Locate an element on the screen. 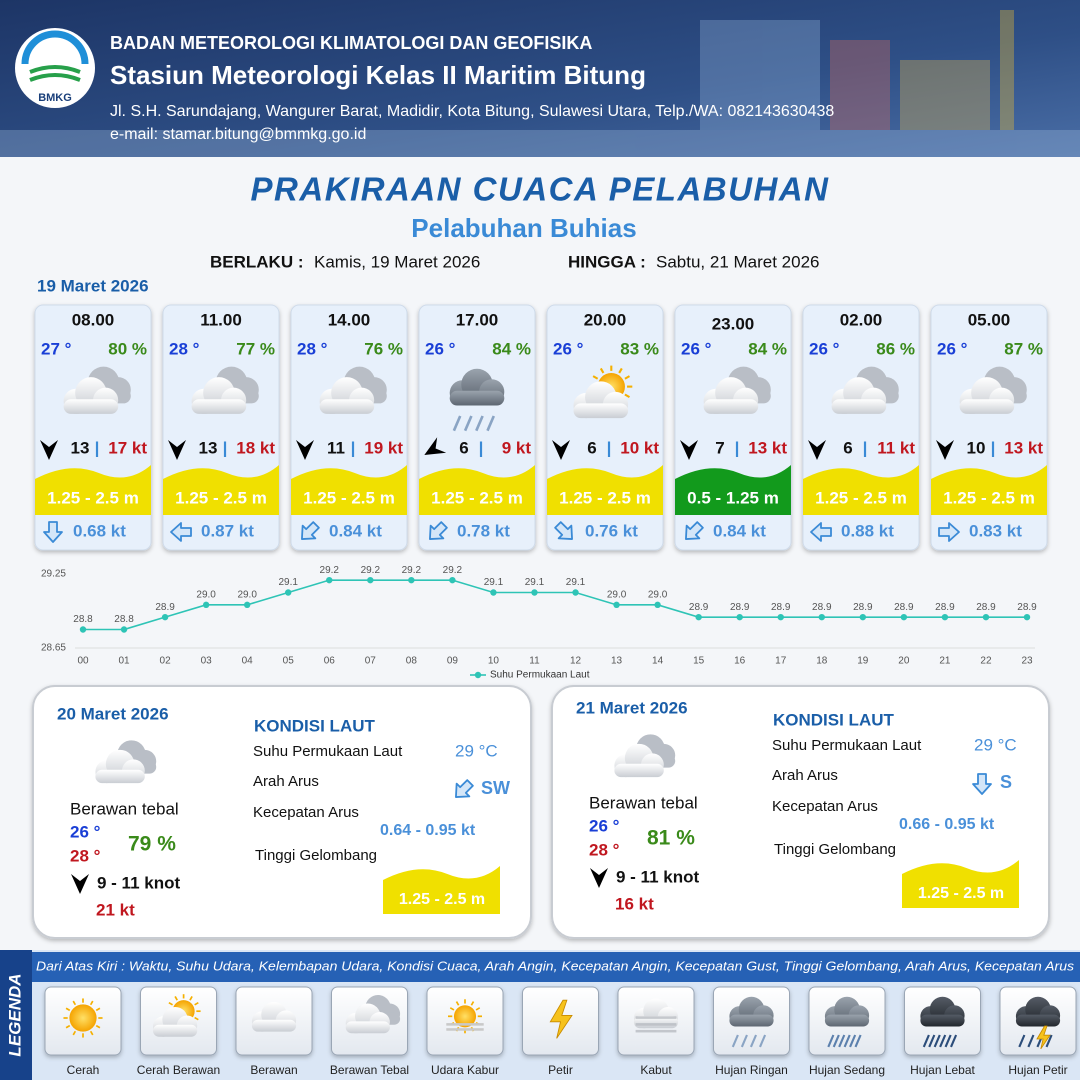  x-tick-label: 21 is located at coordinates (945, 661).